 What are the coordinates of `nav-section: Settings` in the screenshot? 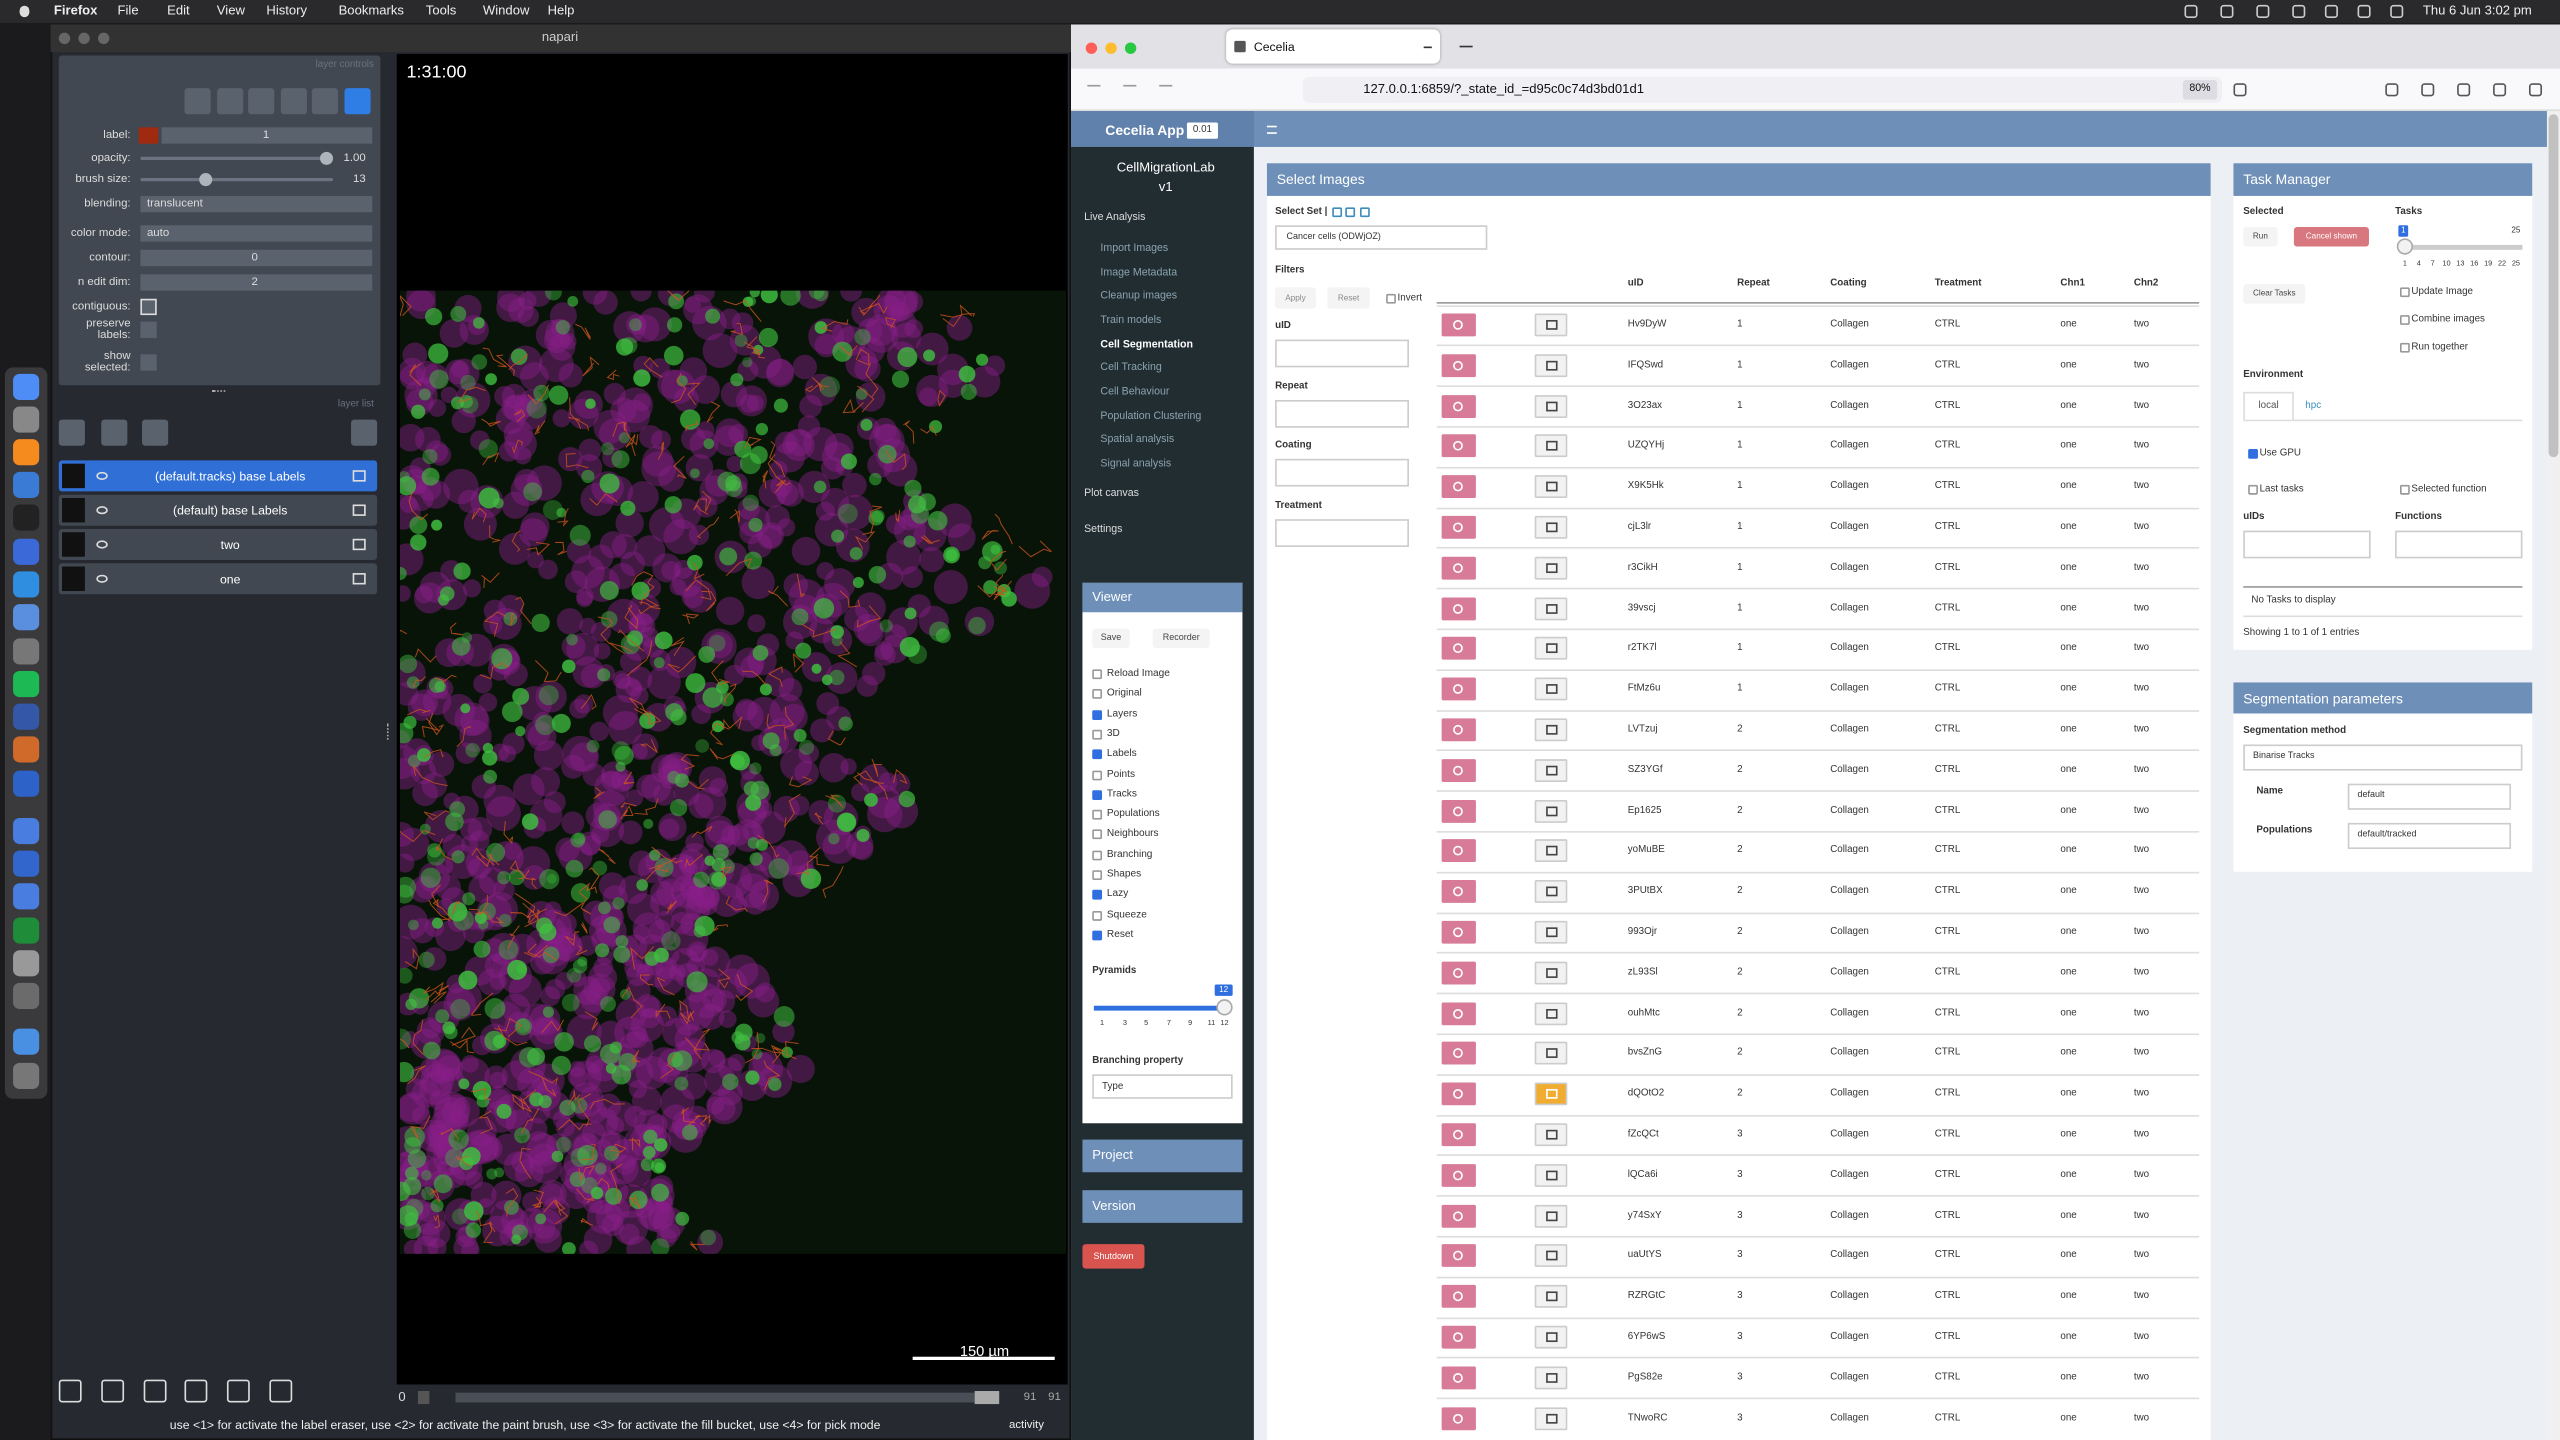 It's located at (1103, 529).